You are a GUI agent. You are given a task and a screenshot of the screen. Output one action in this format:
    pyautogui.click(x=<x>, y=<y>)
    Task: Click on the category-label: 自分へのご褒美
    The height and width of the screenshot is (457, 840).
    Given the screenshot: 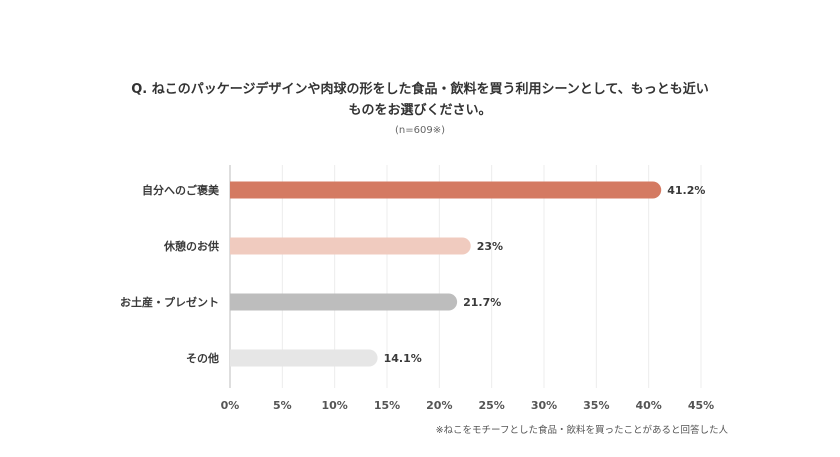 What is the action you would take?
    pyautogui.click(x=181, y=190)
    